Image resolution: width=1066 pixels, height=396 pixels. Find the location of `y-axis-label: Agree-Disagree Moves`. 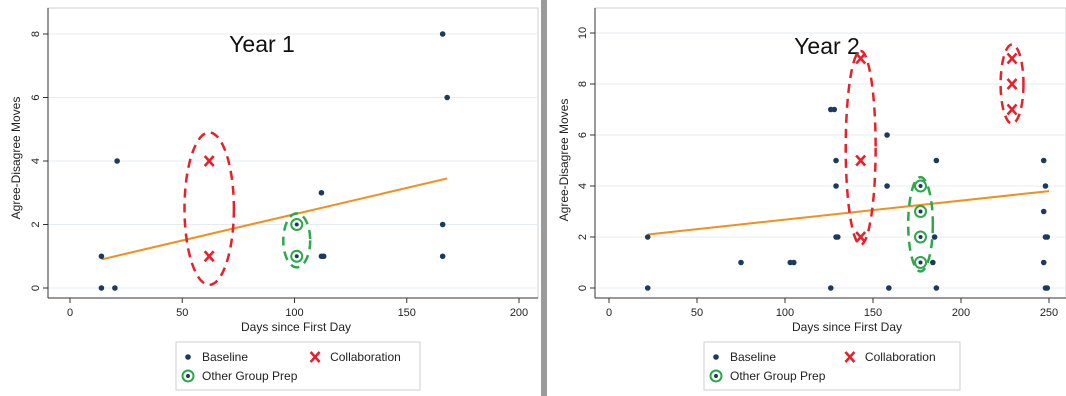

y-axis-label: Agree-Disagree Moves is located at coordinates (564, 160).